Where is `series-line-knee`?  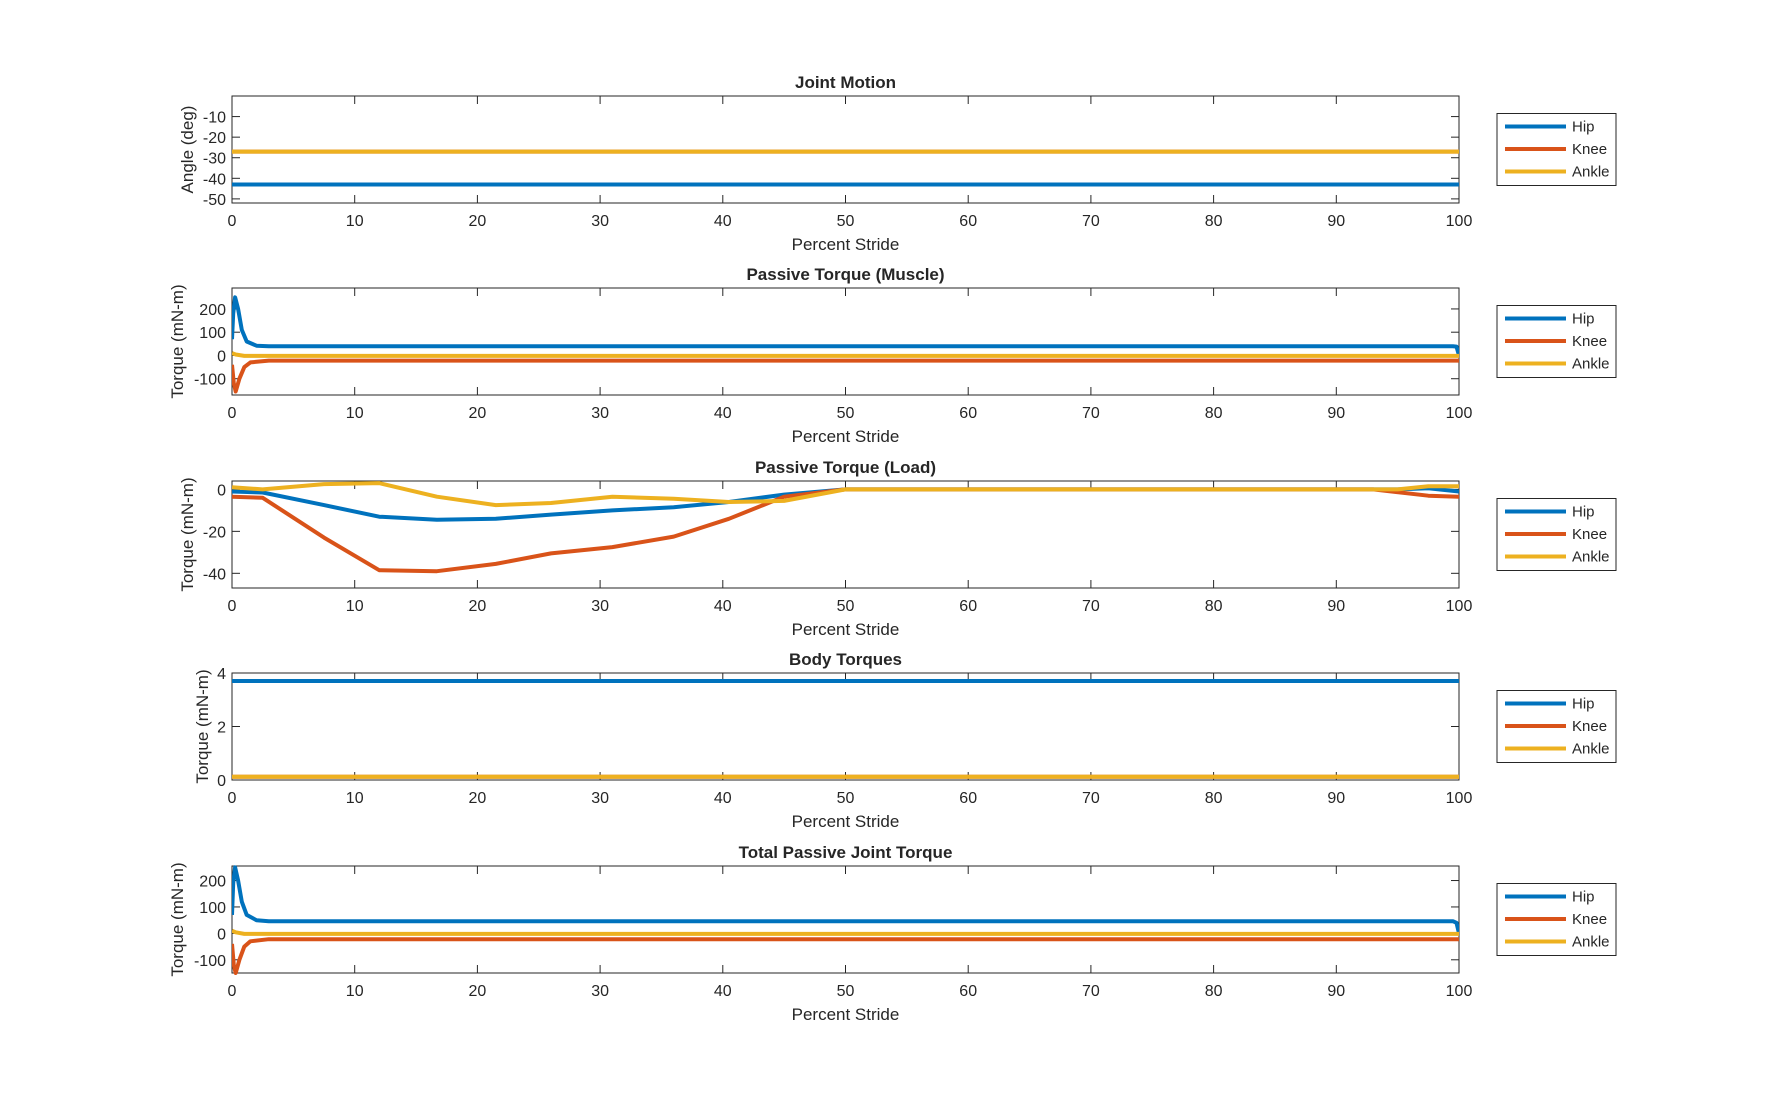 series-line-knee is located at coordinates (845, 376).